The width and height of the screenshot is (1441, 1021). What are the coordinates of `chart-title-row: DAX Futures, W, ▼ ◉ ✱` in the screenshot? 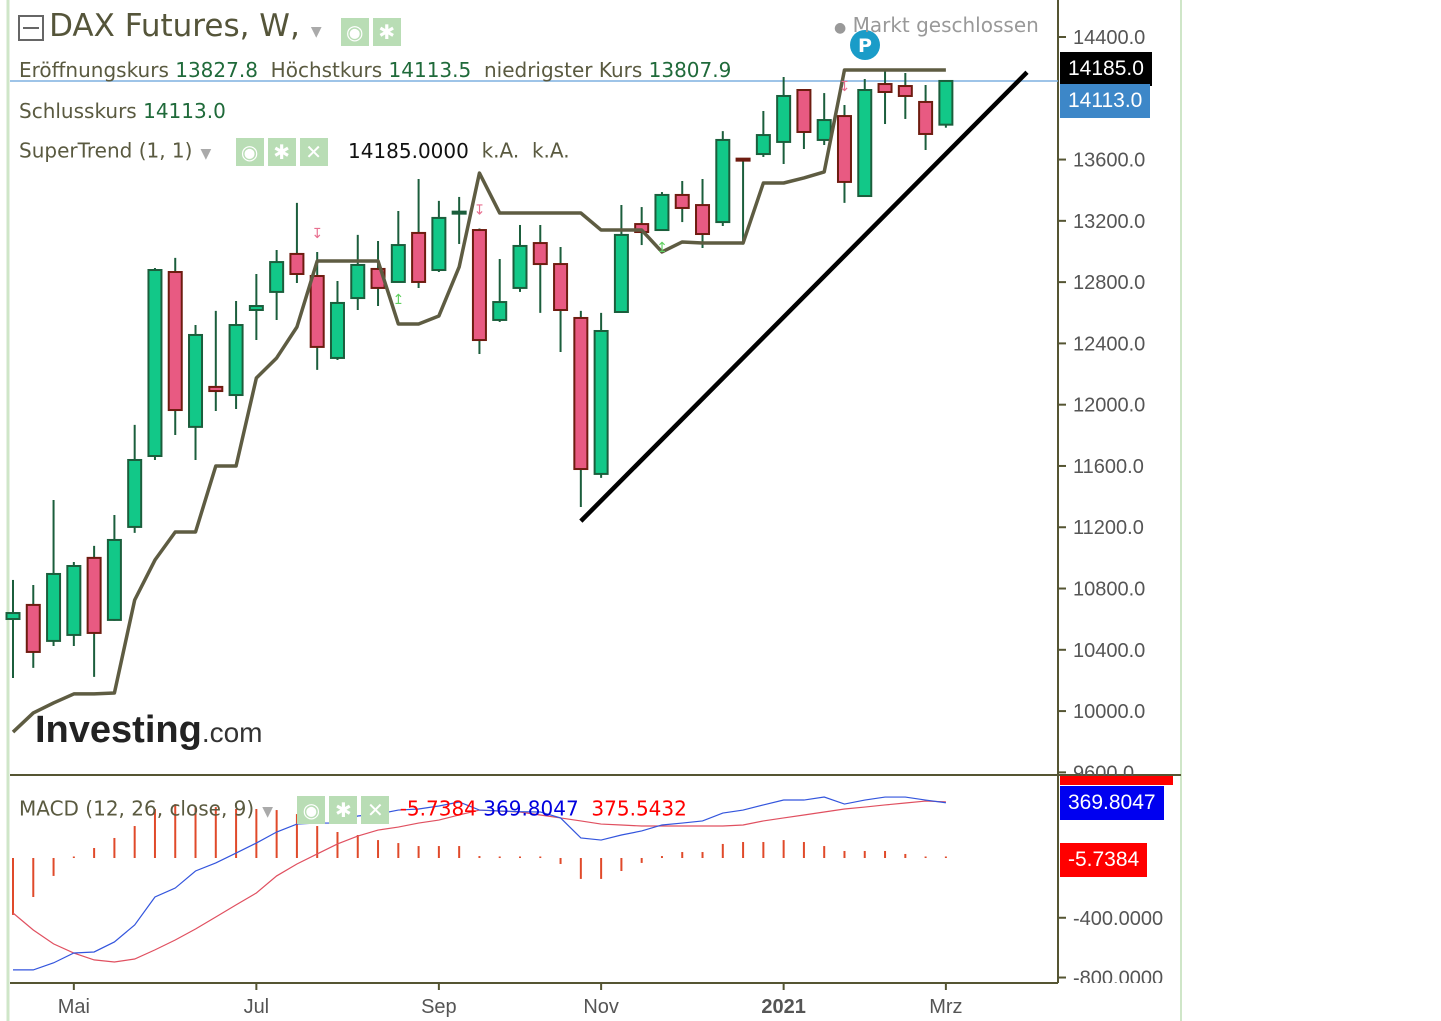 It's located at (211, 27).